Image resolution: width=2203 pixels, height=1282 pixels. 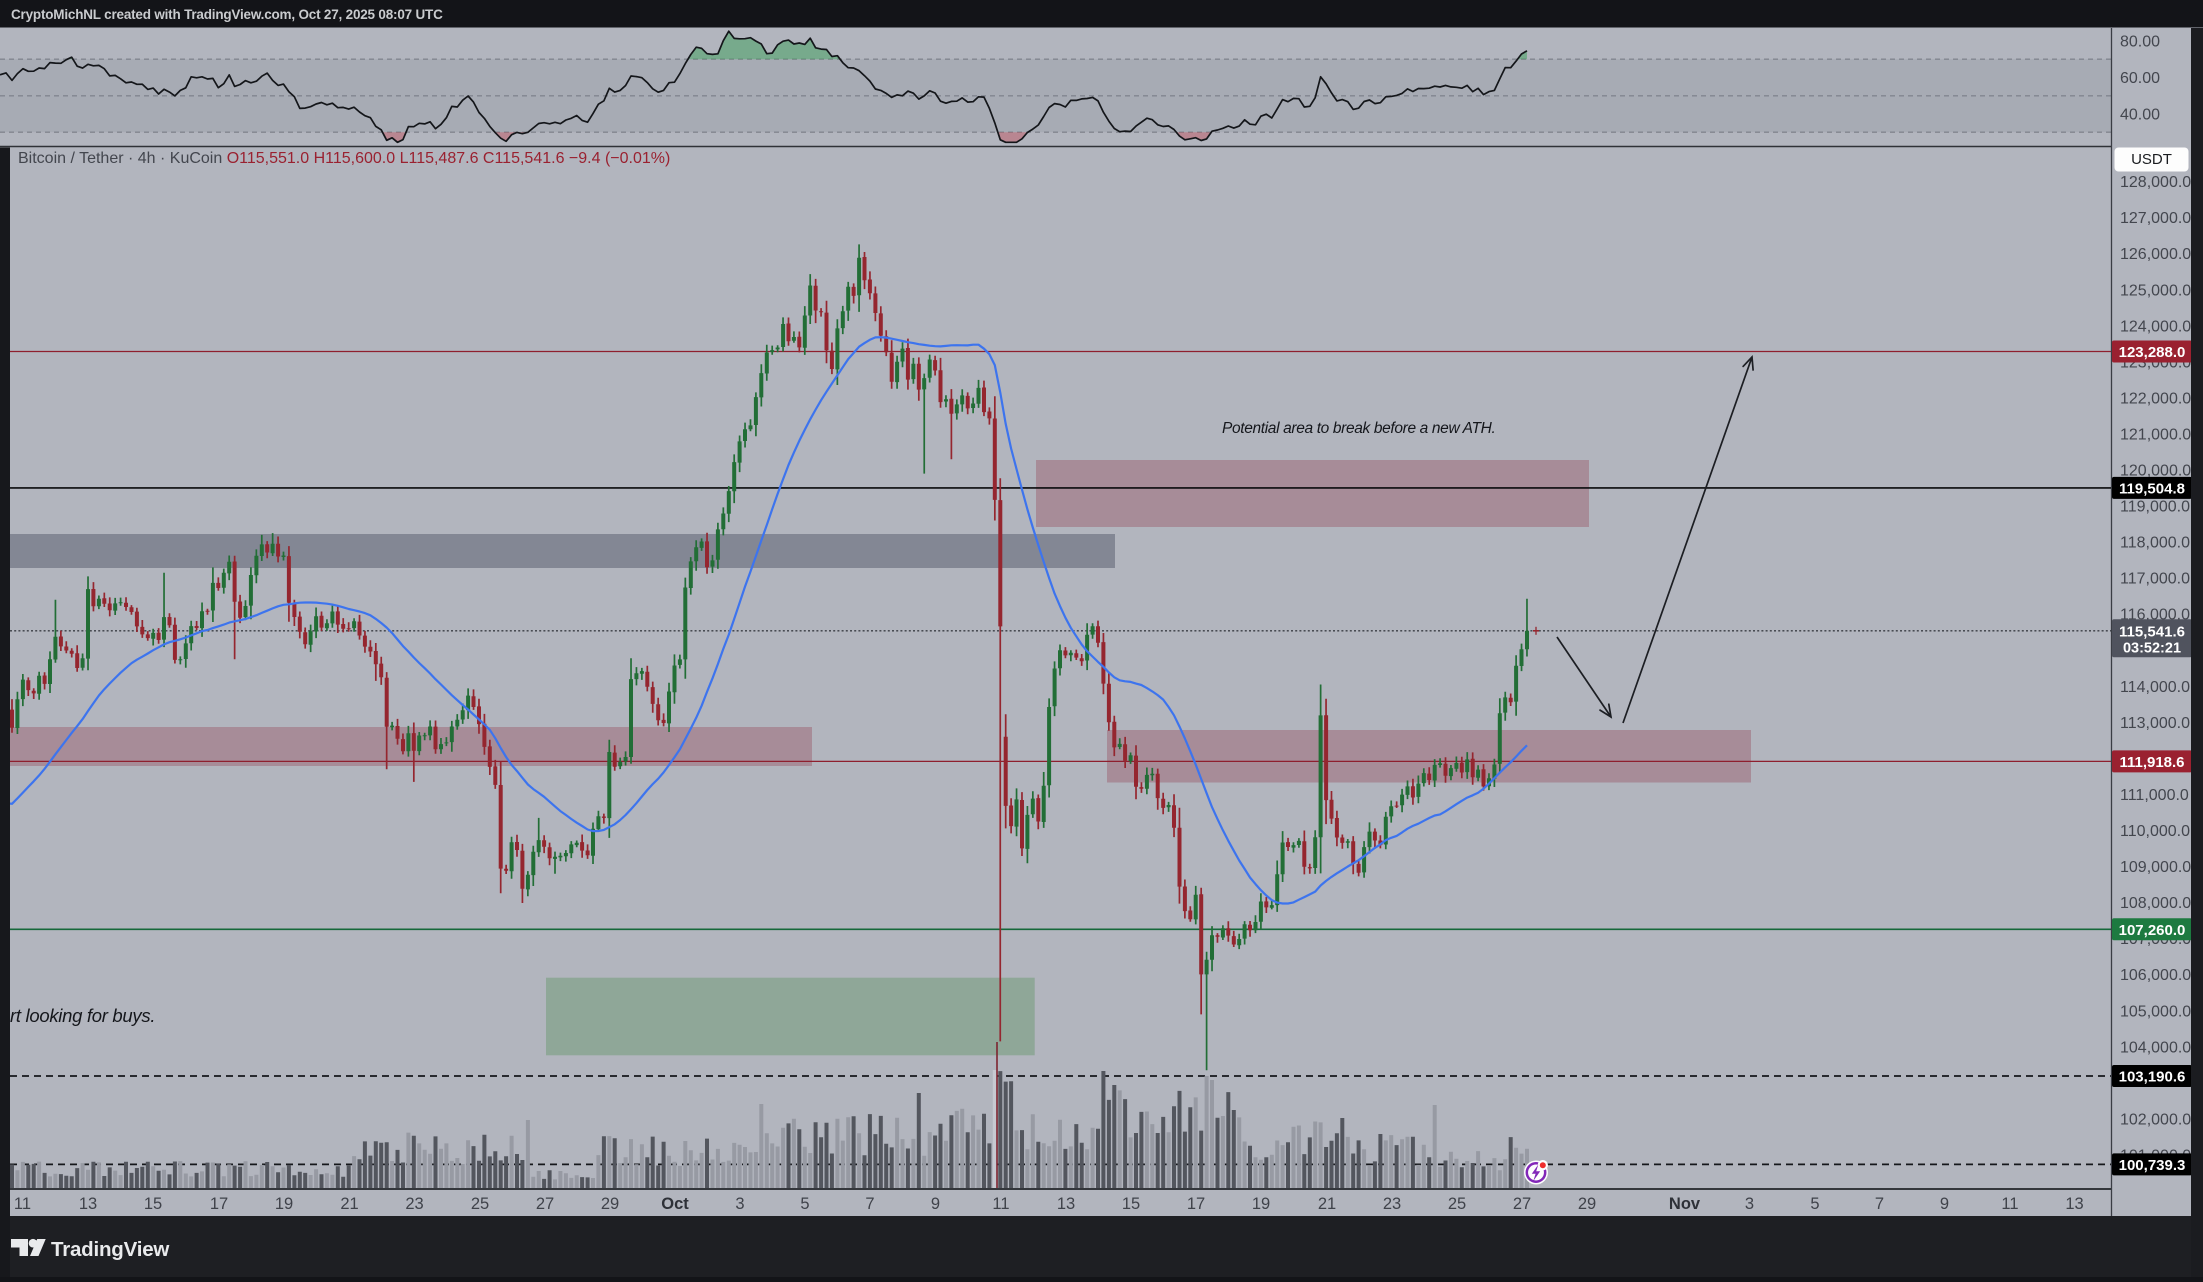 What do you see at coordinates (2155, 1011) in the screenshot?
I see `svg-text: 105,000.0` at bounding box center [2155, 1011].